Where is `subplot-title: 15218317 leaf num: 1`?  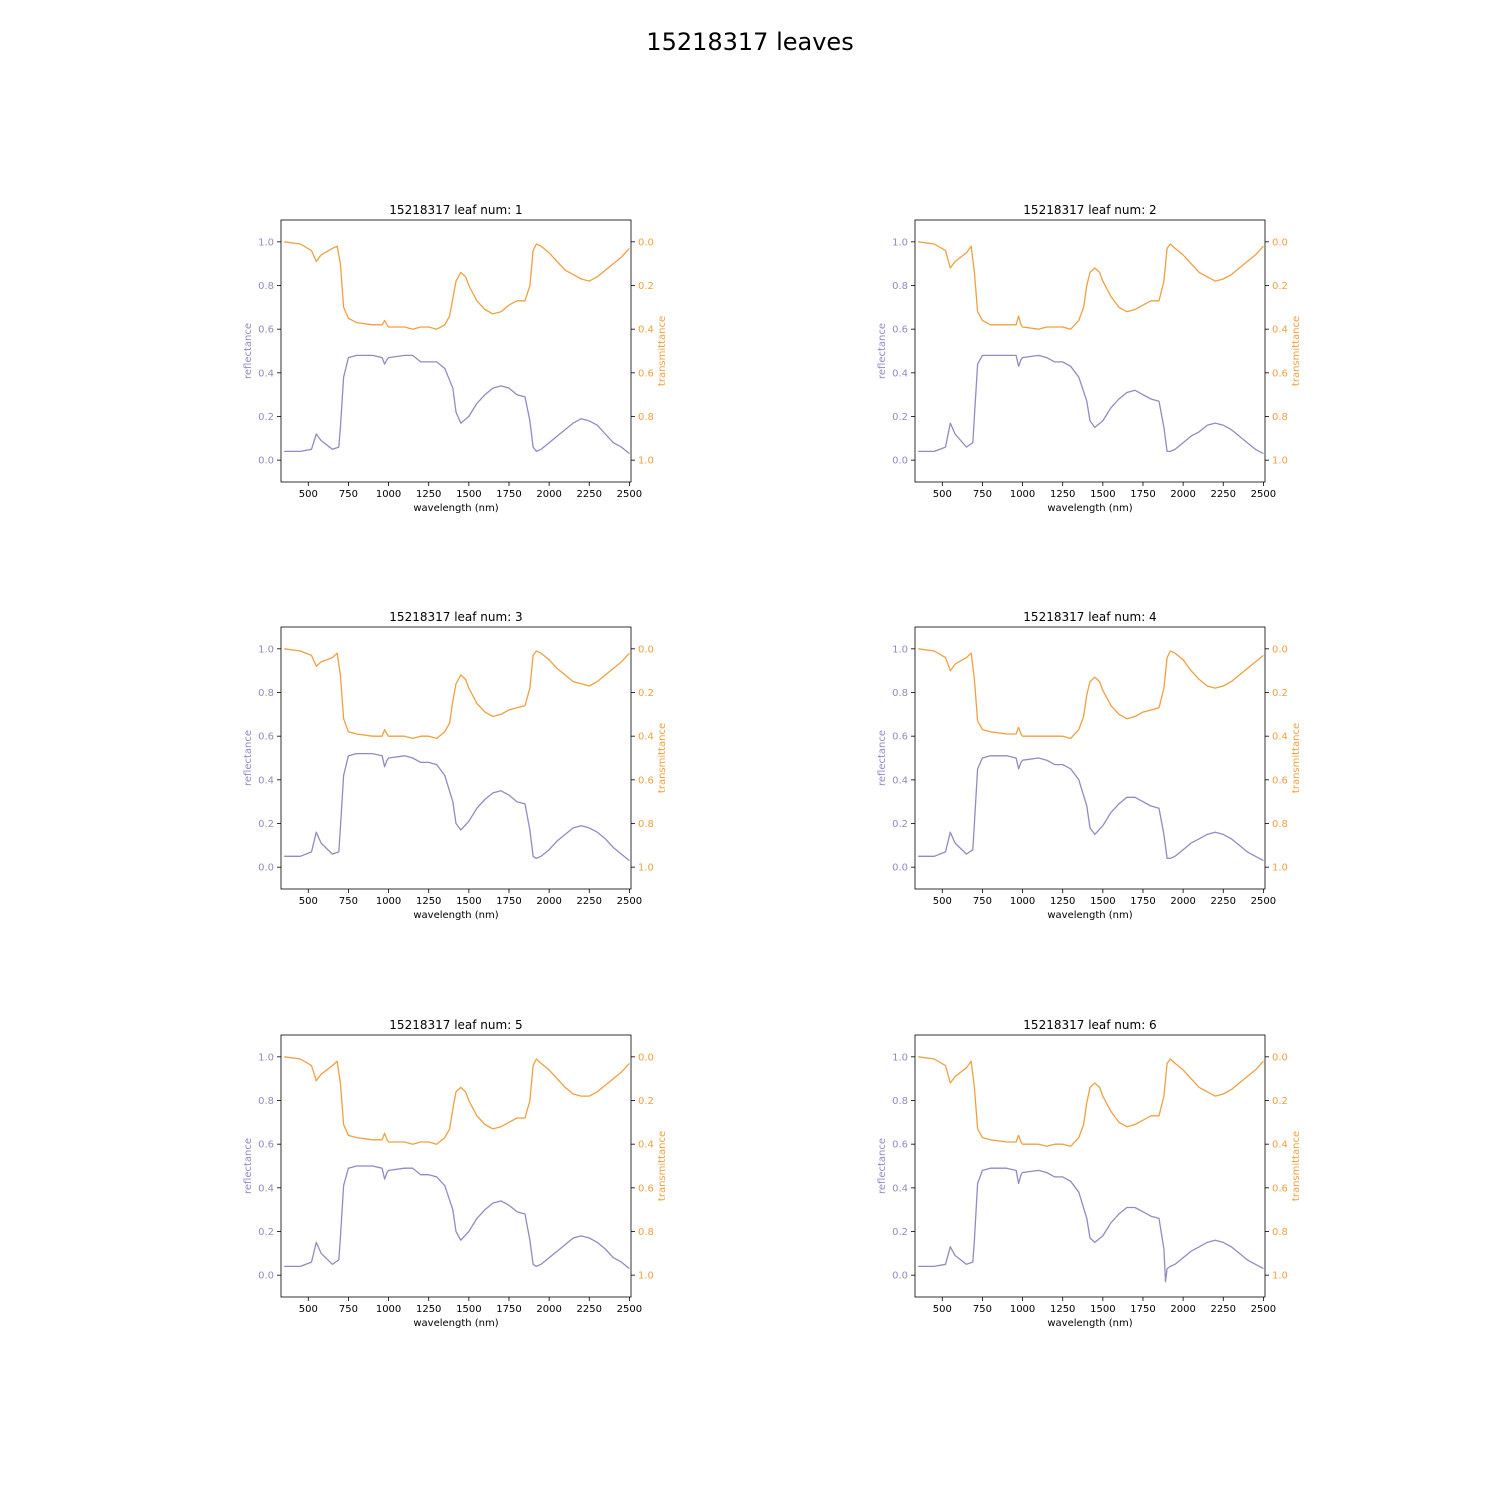 subplot-title: 15218317 leaf num: 1 is located at coordinates (455, 210).